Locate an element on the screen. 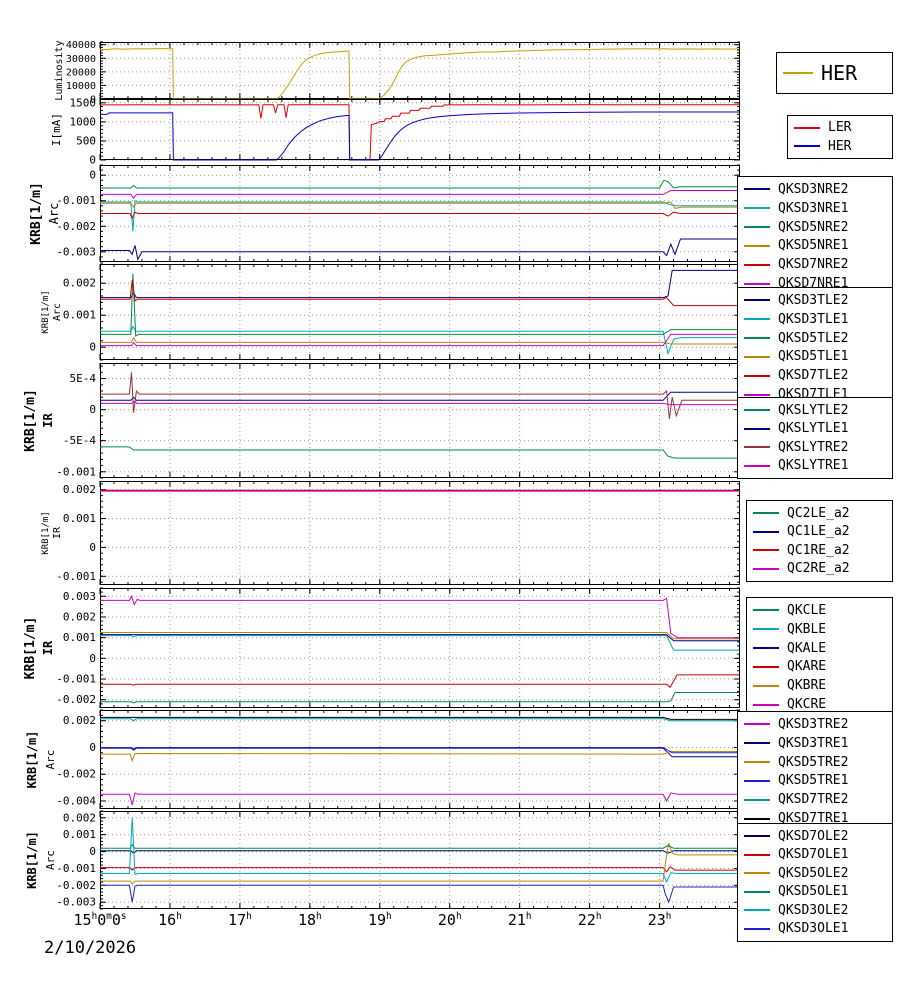 The image size is (900, 984). legend-label: QKSD7NRE1 is located at coordinates (813, 284).